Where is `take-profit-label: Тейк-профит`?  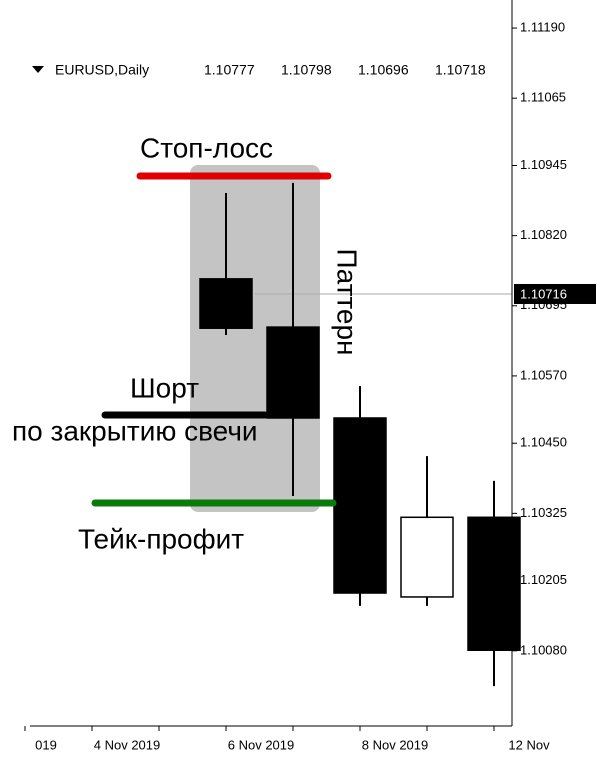
take-profit-label: Тейк-профит is located at coordinates (161, 538).